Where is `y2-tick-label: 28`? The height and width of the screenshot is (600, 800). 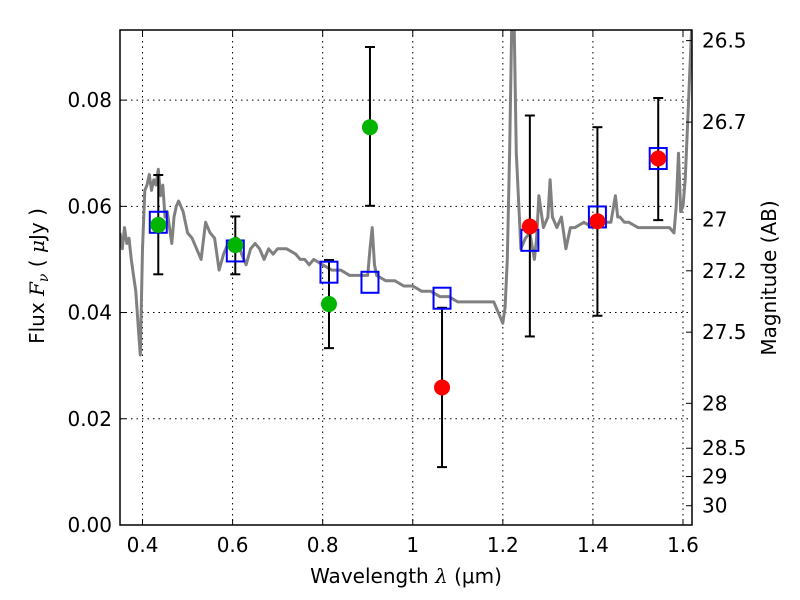
y2-tick-label: 28 is located at coordinates (714, 403).